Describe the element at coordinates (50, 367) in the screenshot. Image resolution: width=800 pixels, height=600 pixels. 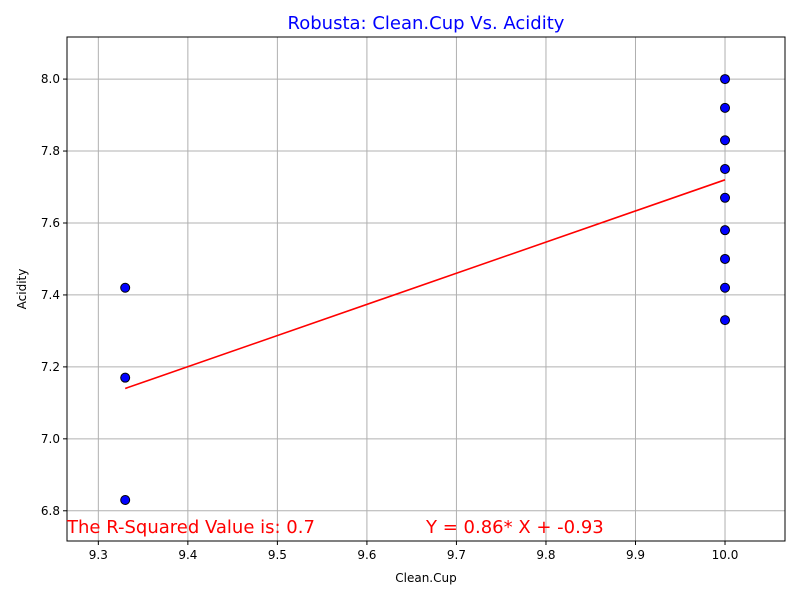
I see `y-tick-label: 7.2` at that location.